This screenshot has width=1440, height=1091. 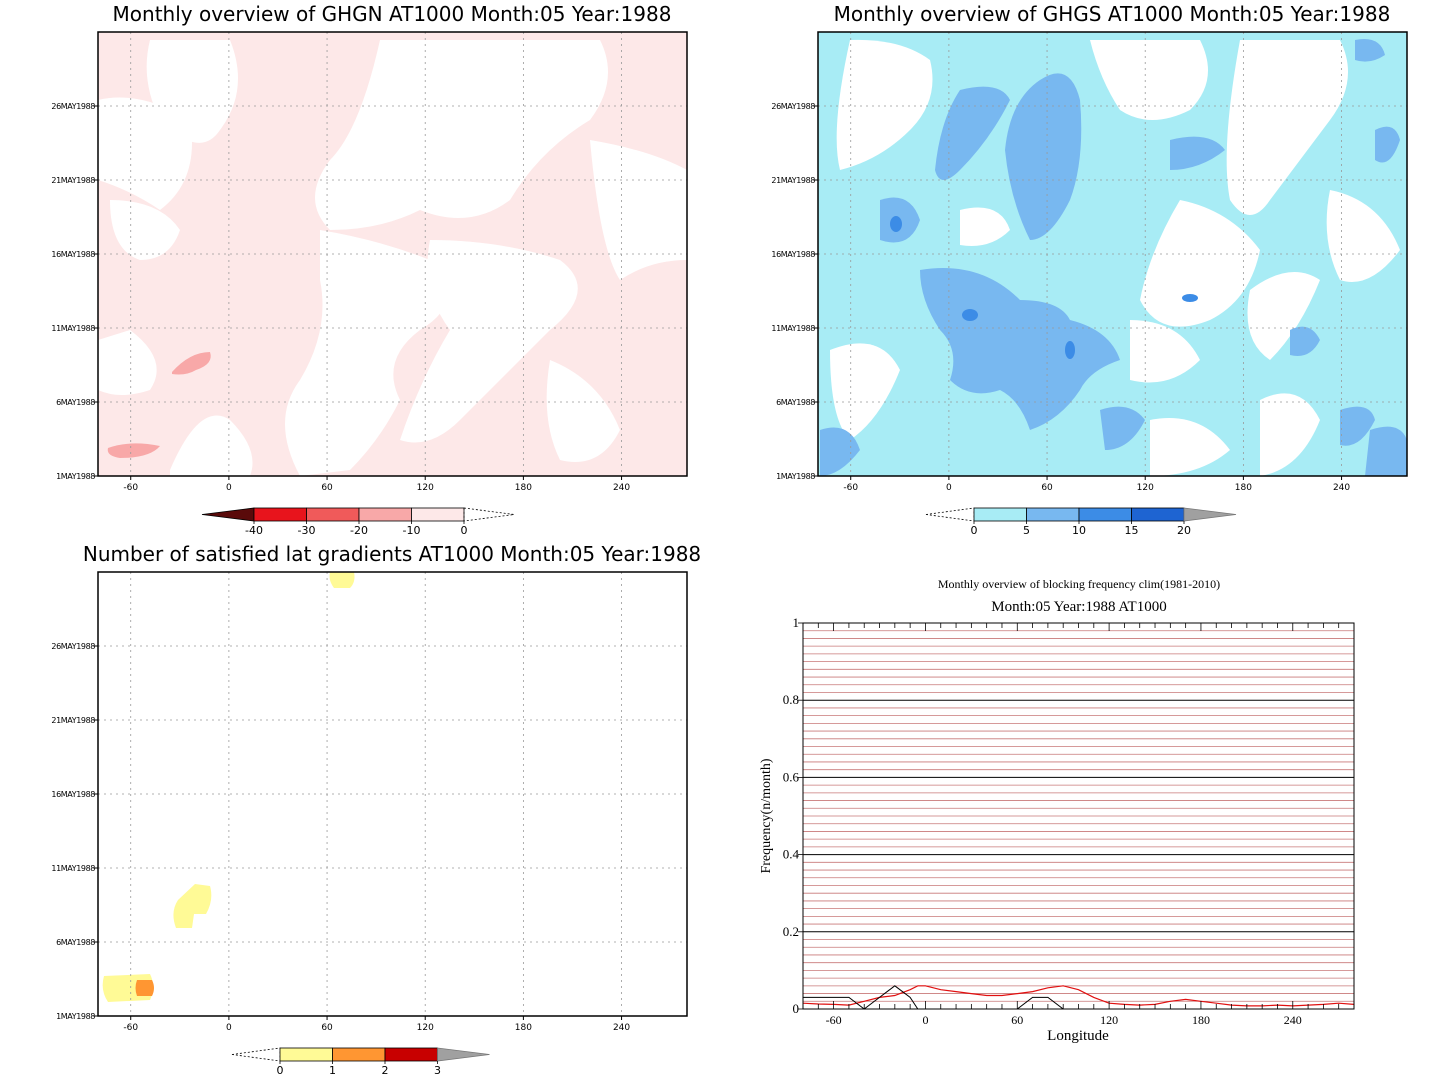 I want to click on colorbar-label: 15, so click(x=1132, y=530).